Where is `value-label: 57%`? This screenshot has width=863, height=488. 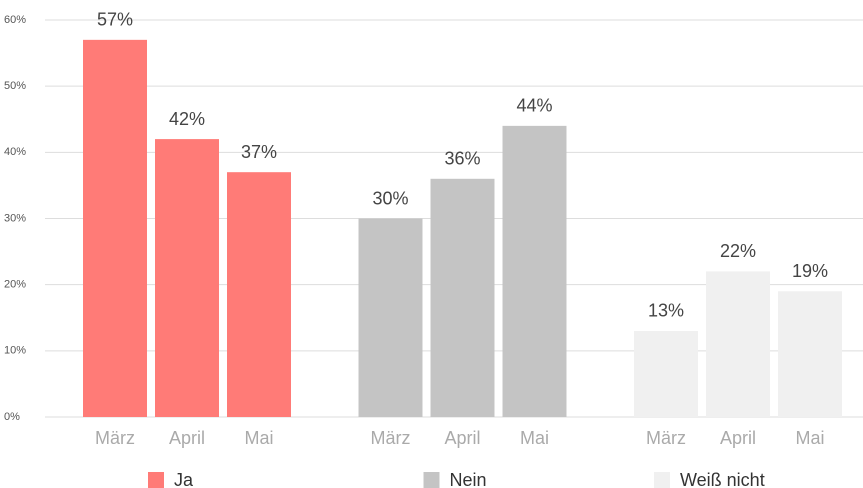
value-label: 57% is located at coordinates (115, 20).